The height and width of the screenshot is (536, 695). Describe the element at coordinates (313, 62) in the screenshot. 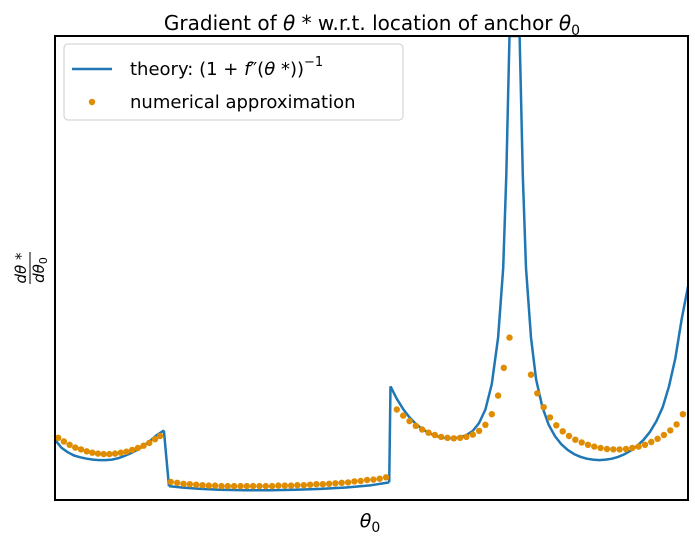

I see `legend-theory-sup: −1` at that location.